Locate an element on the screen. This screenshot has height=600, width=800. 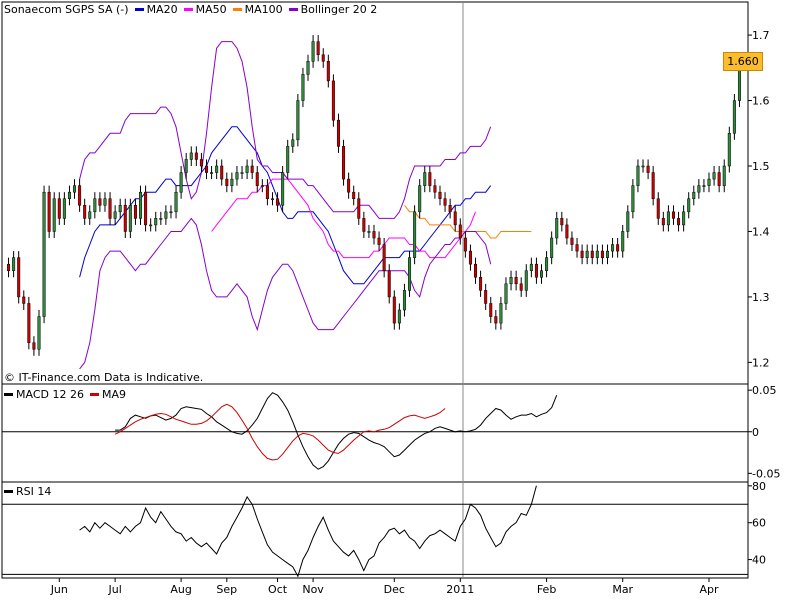
legend-label: MA20 is located at coordinates (162, 9).